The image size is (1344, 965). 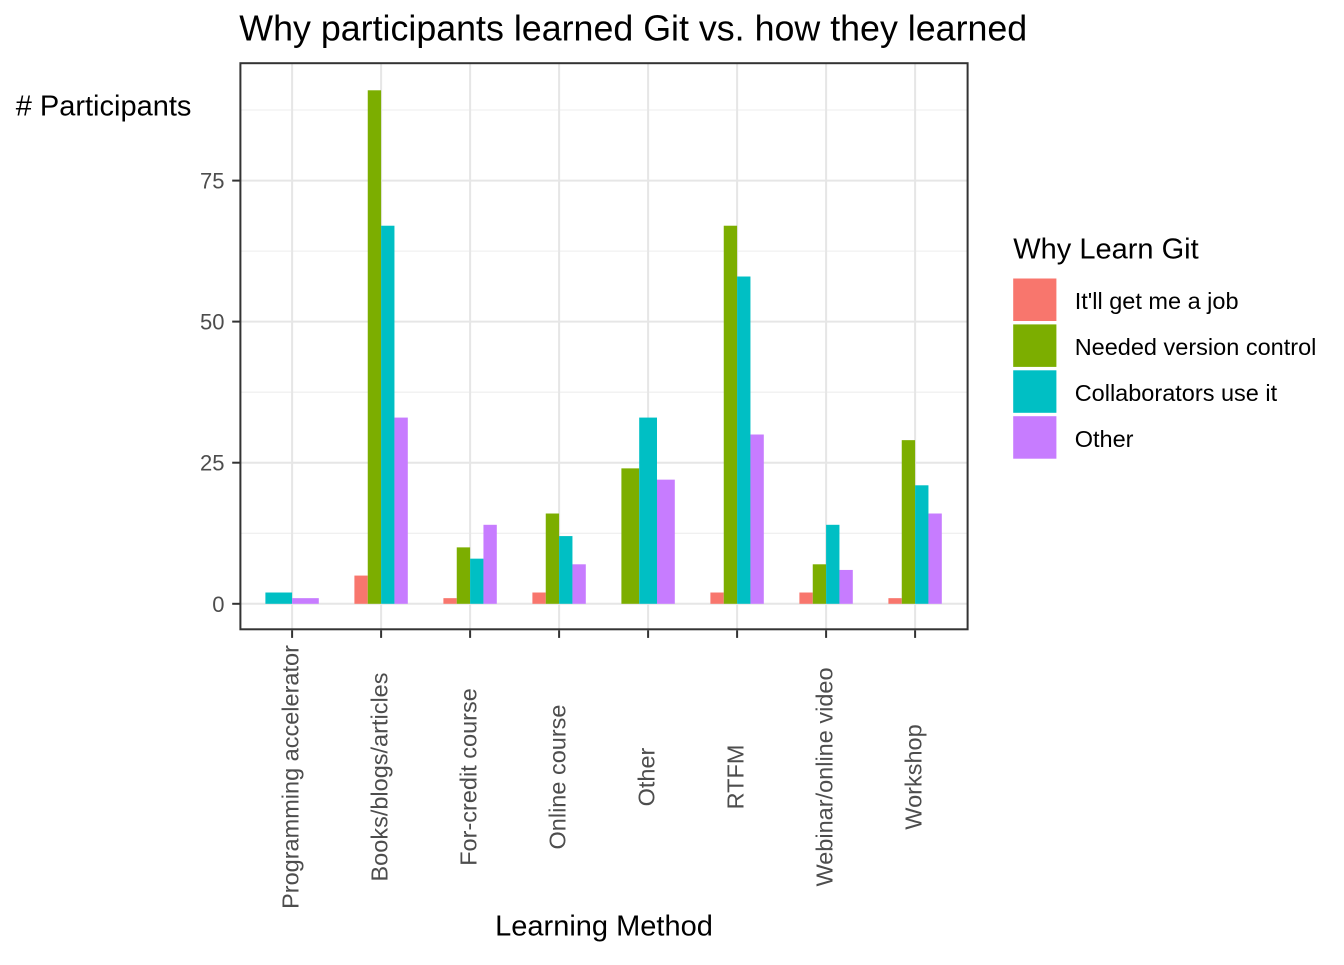 I want to click on svg-text: Webinar/online video, so click(x=825, y=776).